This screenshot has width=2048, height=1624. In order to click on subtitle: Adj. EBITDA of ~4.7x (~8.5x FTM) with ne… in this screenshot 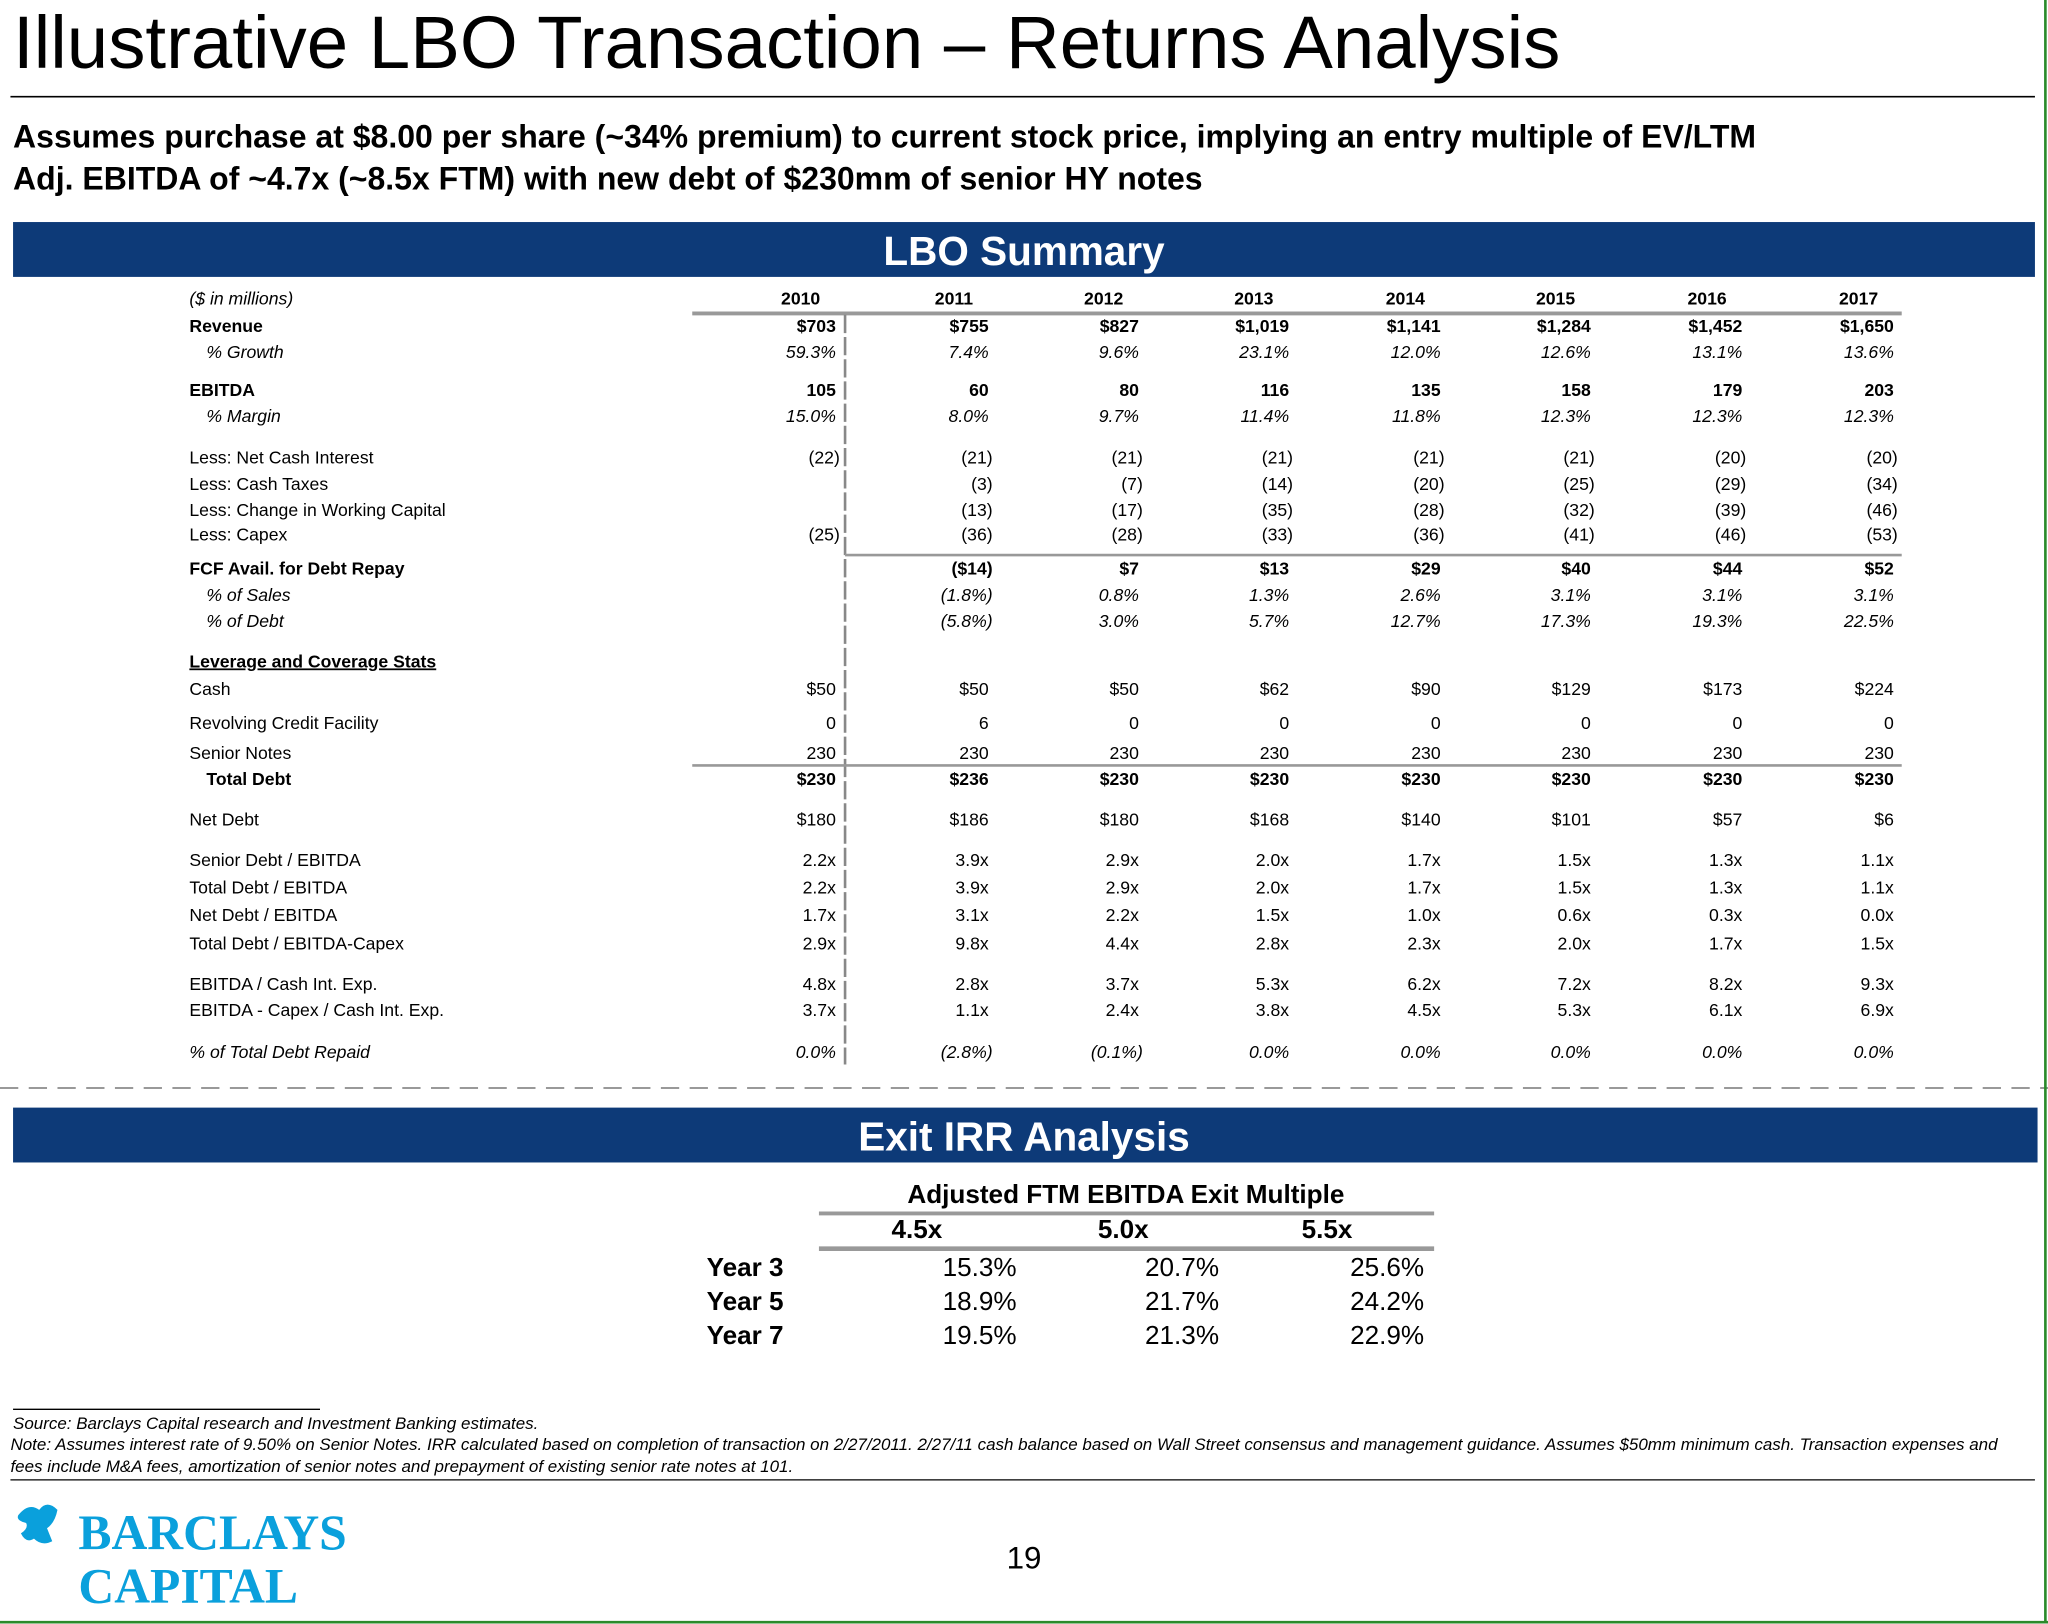, I will do `click(608, 178)`.